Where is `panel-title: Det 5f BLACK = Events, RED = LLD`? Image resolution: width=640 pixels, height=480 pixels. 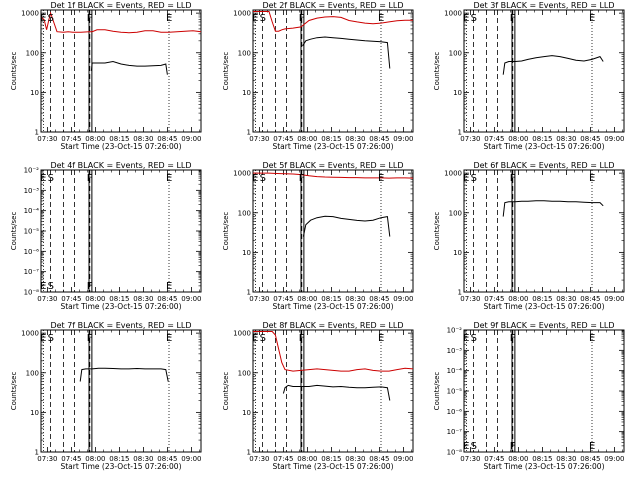 panel-title: Det 5f BLACK = Events, RED = LLD is located at coordinates (332, 165).